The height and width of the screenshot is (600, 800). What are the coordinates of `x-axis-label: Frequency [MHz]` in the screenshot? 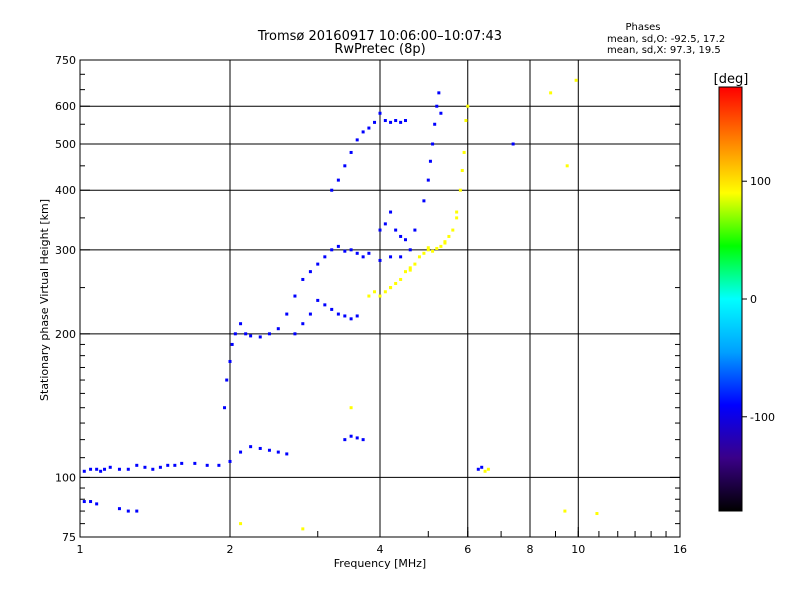 It's located at (380, 563).